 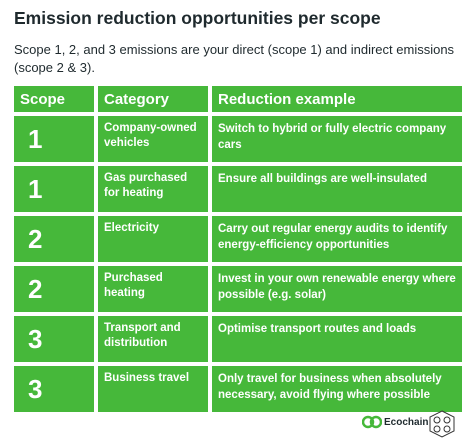 I want to click on category-cell: Company-owned vehicles, so click(x=153, y=139).